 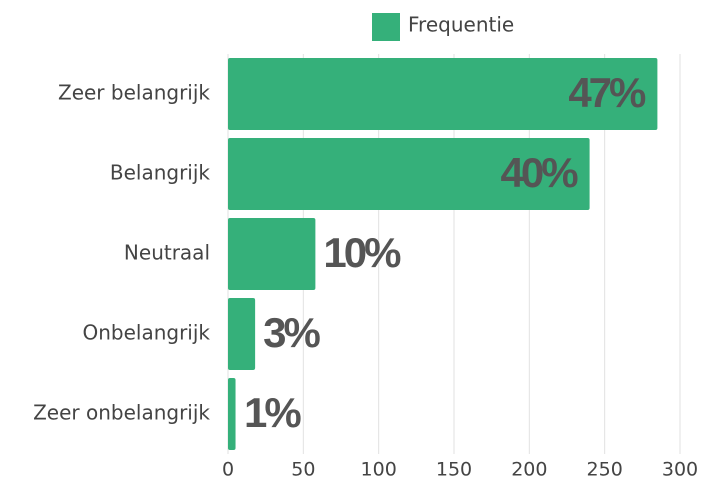 I want to click on x-tick-label: 300, so click(x=680, y=470).